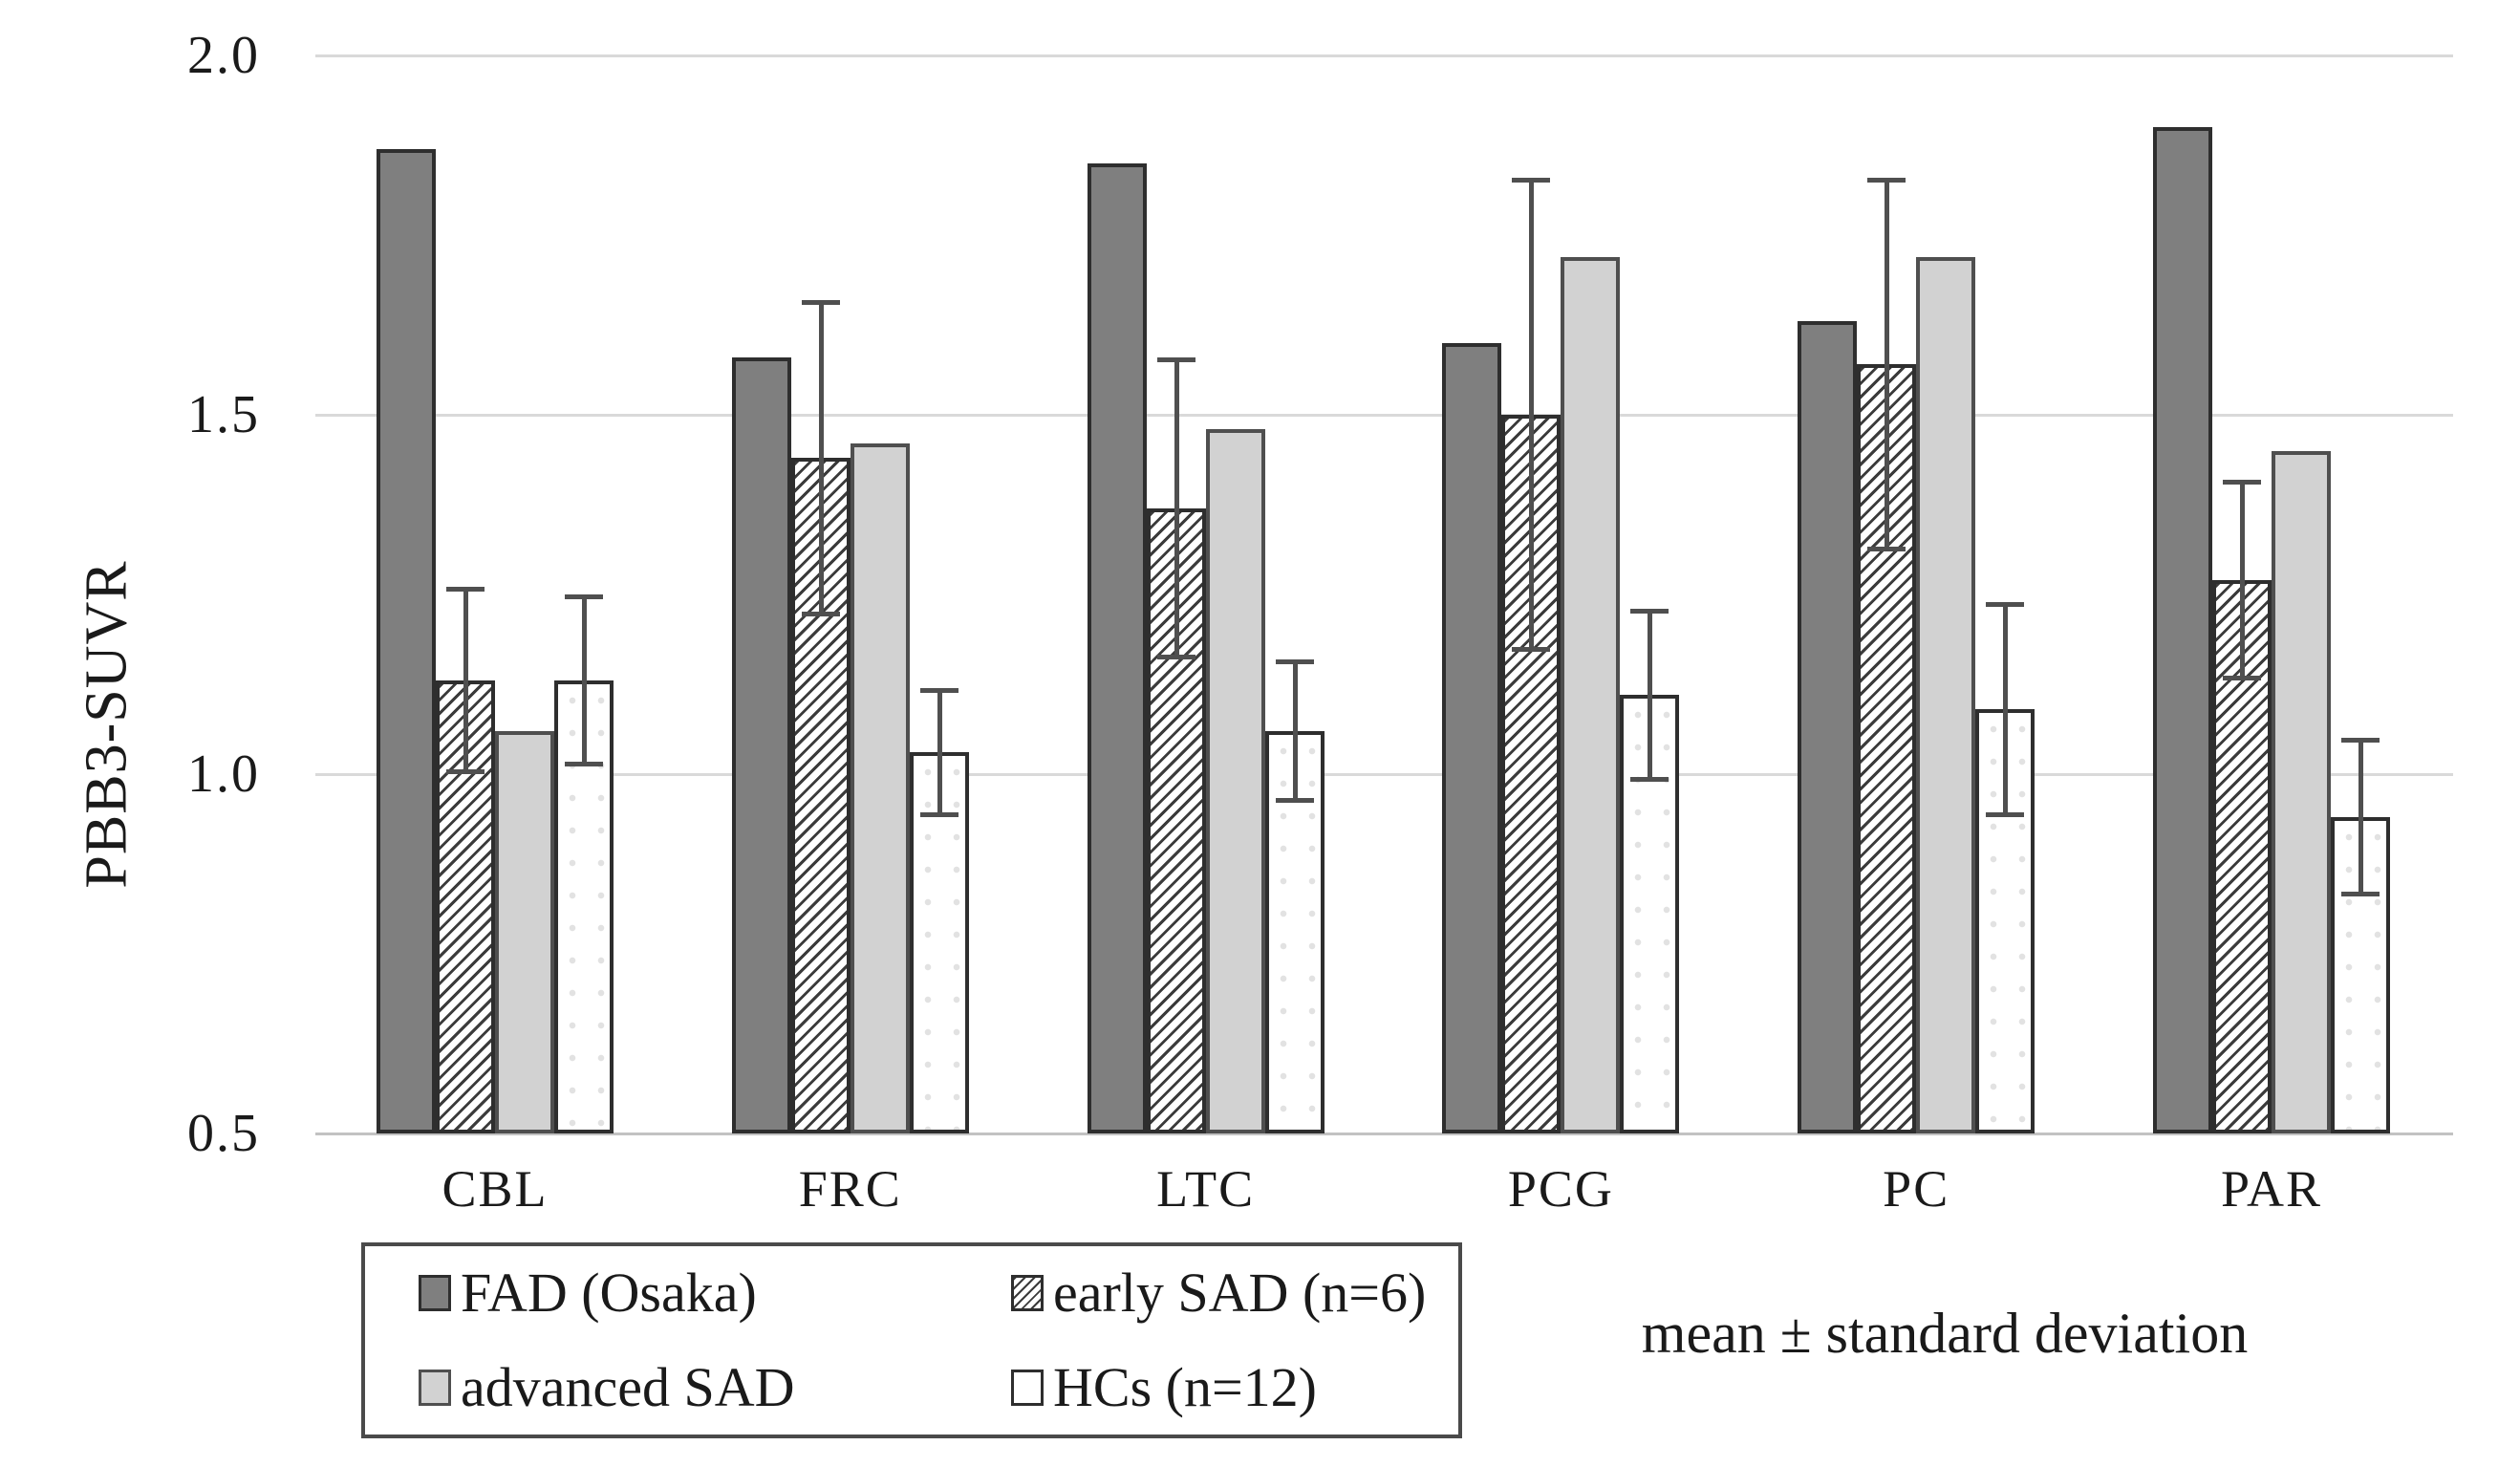 The width and height of the screenshot is (2520, 1467). I want to click on x-category-label-PCG: PCG, so click(1560, 1189).